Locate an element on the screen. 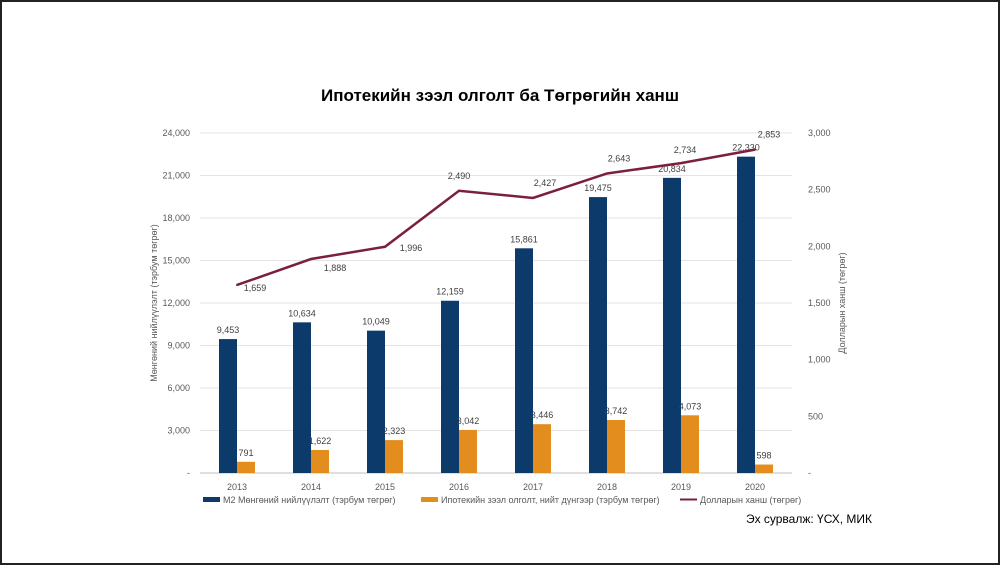 This screenshot has height=565, width=1000. y2-tick-label: - is located at coordinates (809, 473).